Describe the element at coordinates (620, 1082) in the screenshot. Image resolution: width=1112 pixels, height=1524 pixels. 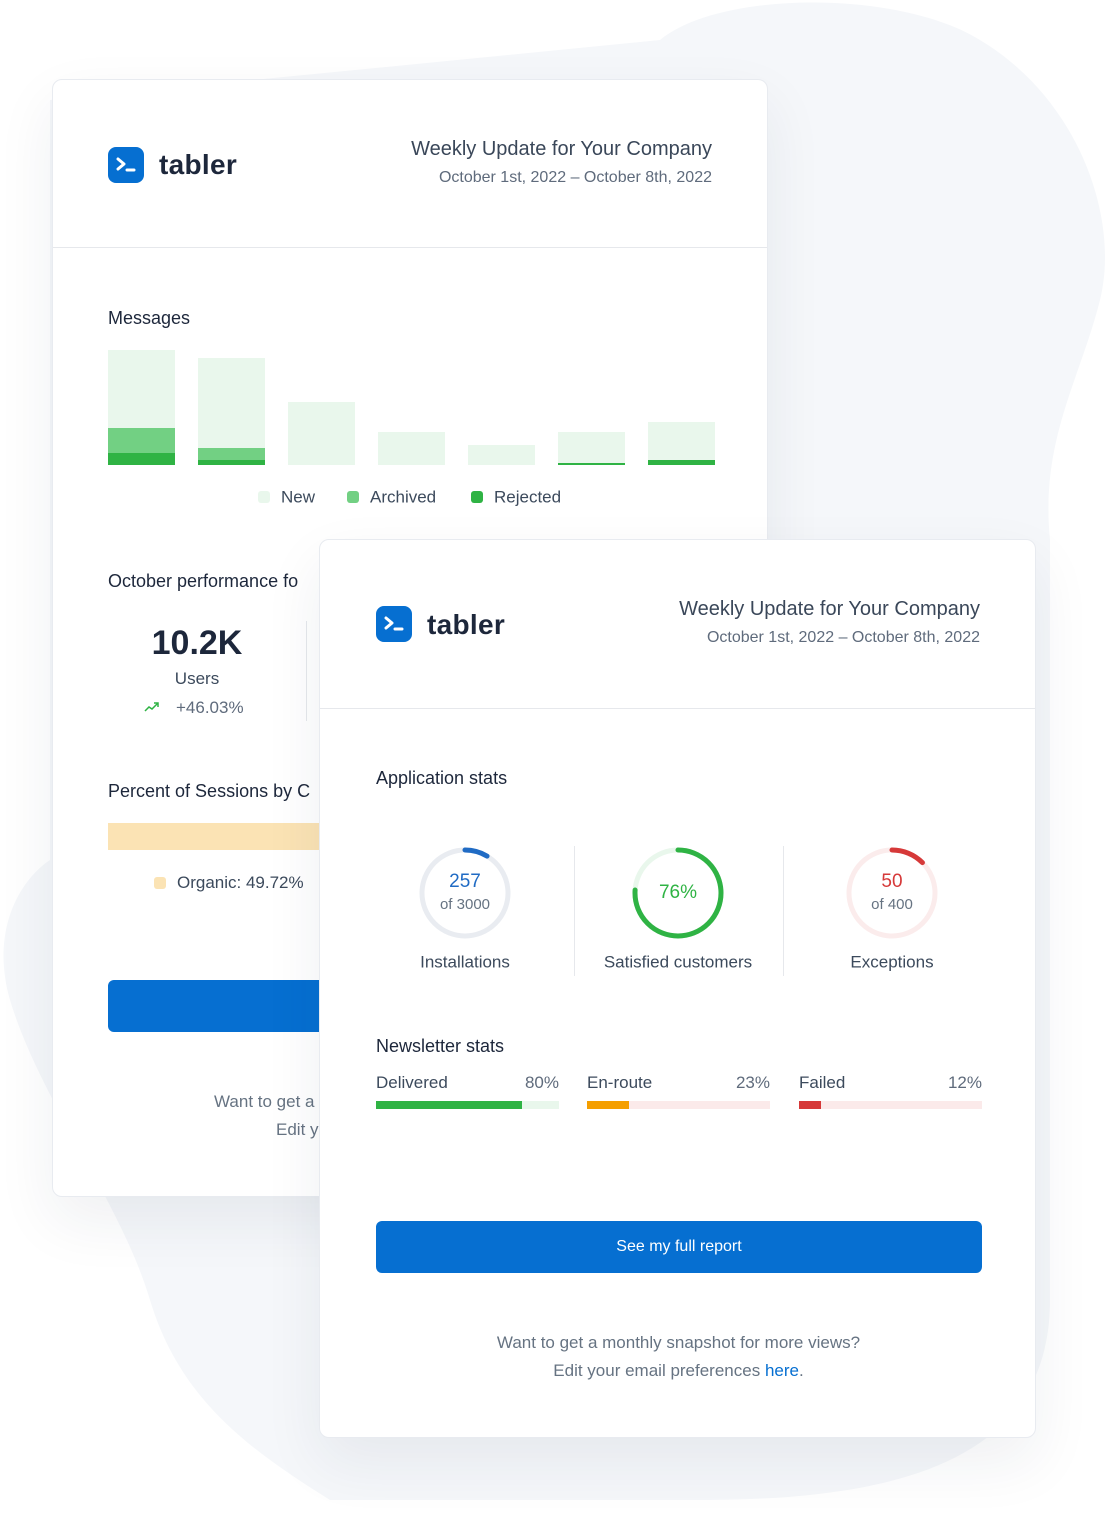
I see `stat-label: En-route` at that location.